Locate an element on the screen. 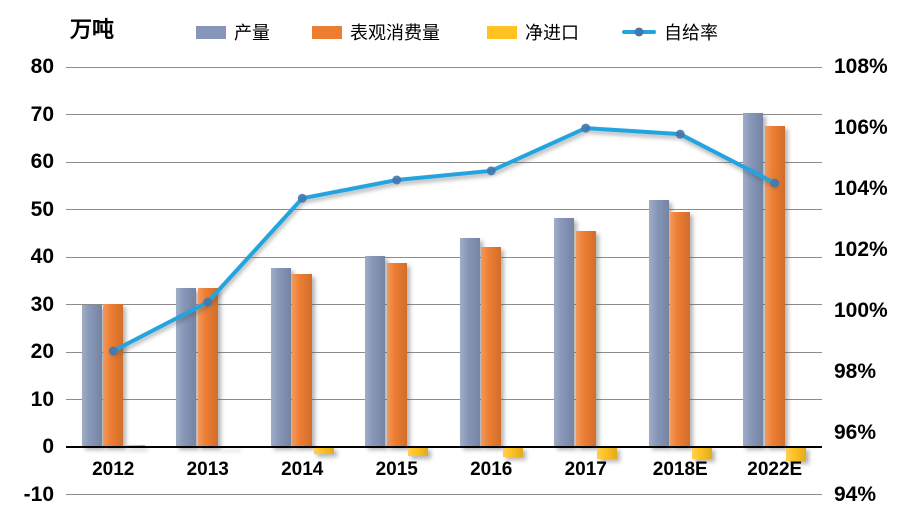  bar-production-2018E is located at coordinates (658, 323).